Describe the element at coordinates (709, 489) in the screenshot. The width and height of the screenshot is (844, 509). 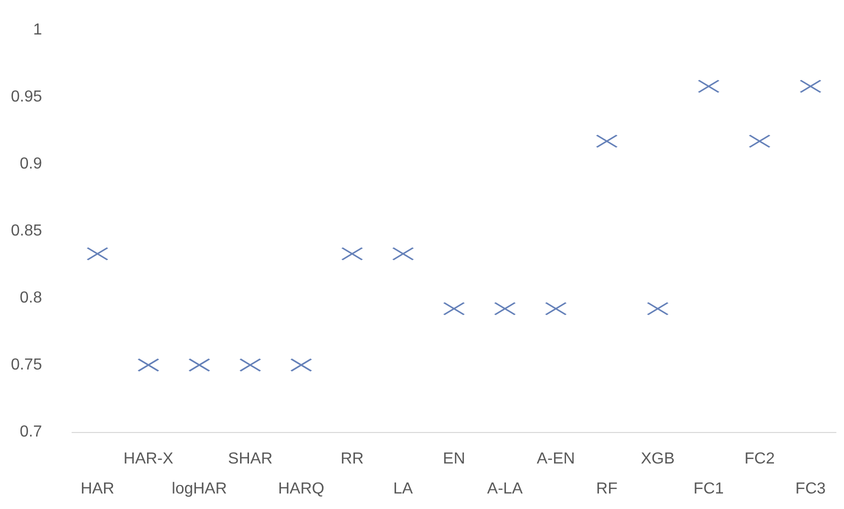
I see `x-tick-label: FC1` at that location.